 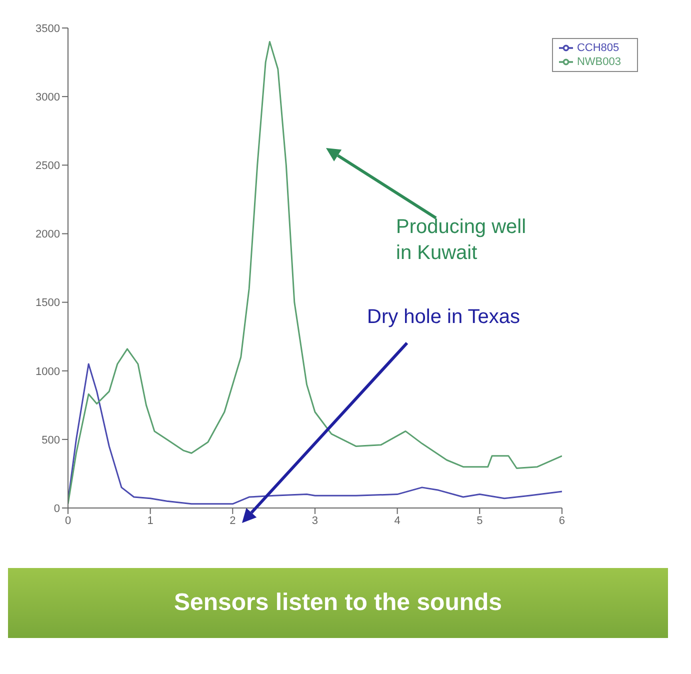 What do you see at coordinates (598, 62) in the screenshot?
I see `legend-label: NWB003` at bounding box center [598, 62].